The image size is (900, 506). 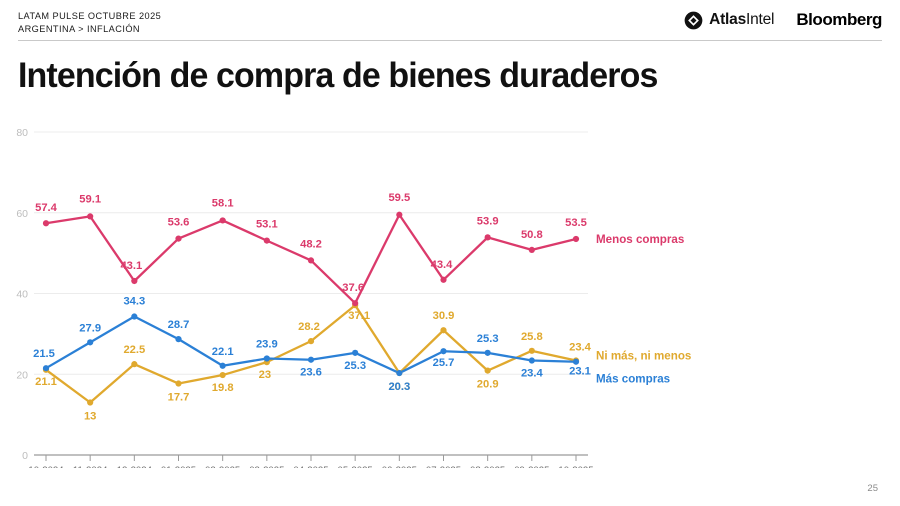 What do you see at coordinates (178, 466) in the screenshot?
I see `x-axis-tick-label: 01-2025` at bounding box center [178, 466].